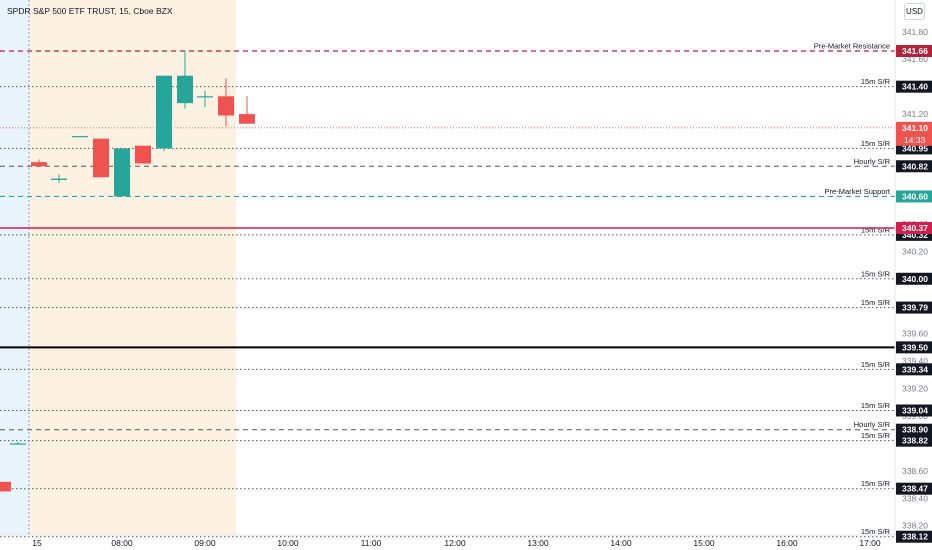 Image resolution: width=932 pixels, height=550 pixels. Describe the element at coordinates (538, 543) in the screenshot. I see `x-tick-label: 13:00` at that location.